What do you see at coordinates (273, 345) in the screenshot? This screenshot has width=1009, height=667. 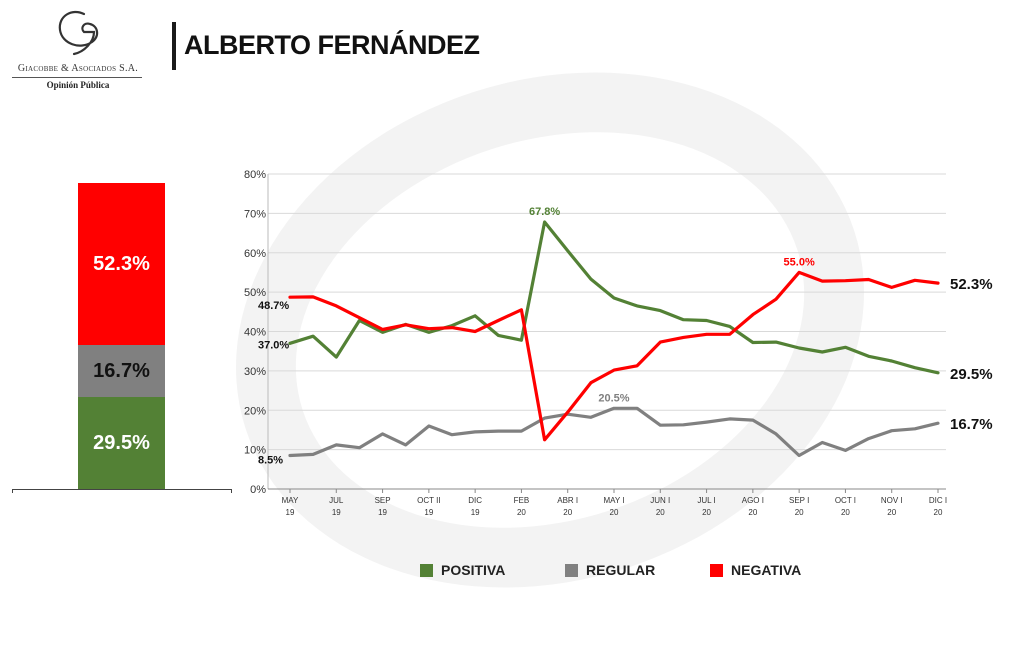 I see `data-label-positiva: 37.0%` at bounding box center [273, 345].